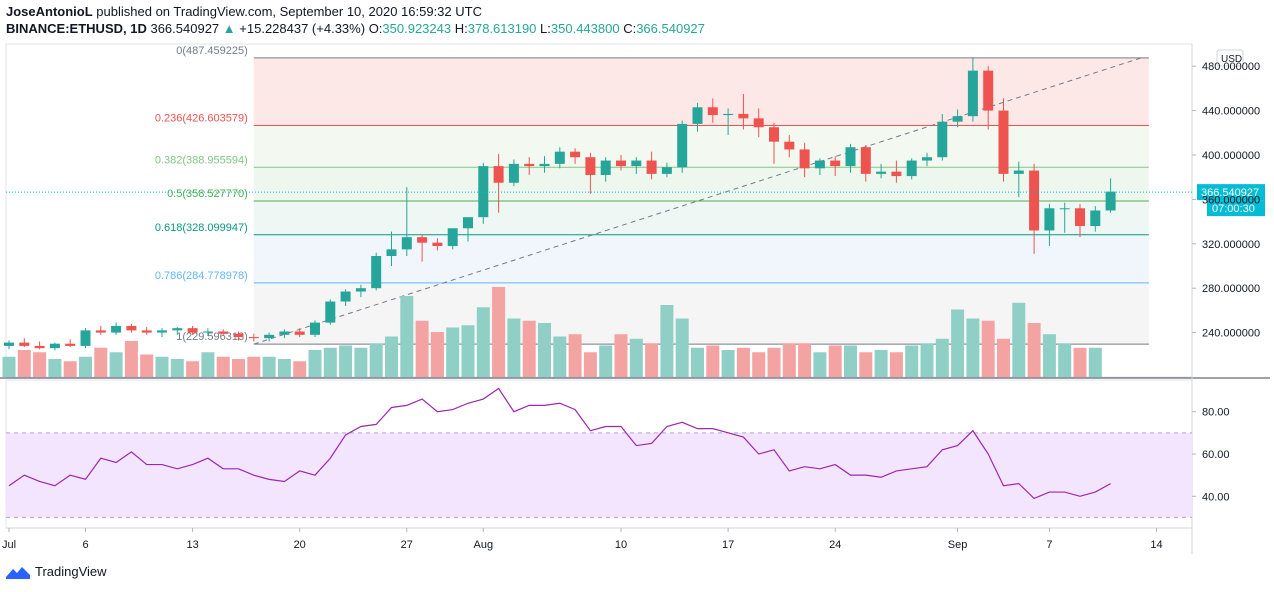 The height and width of the screenshot is (592, 1274). I want to click on time-tick-label: Sep, so click(958, 545).